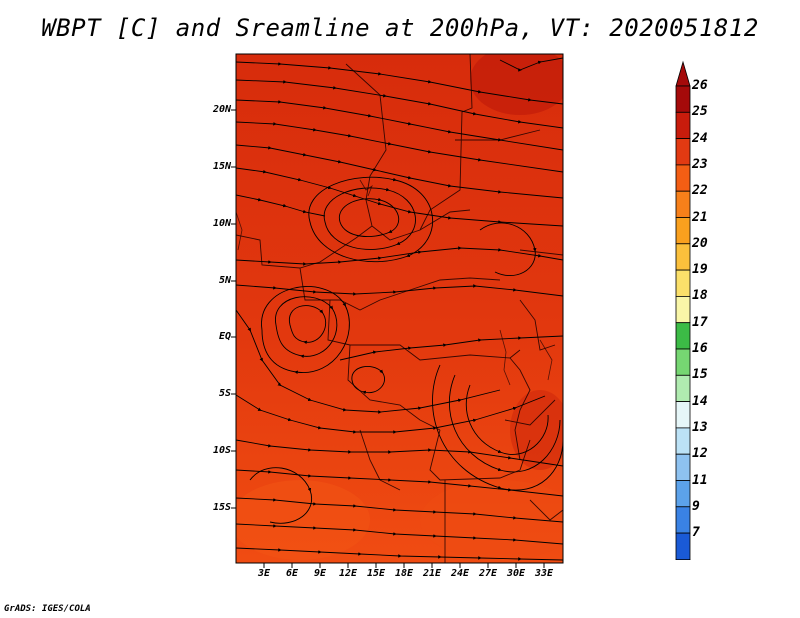  What do you see at coordinates (696, 506) in the screenshot?
I see `colorbar-level-label: 9` at bounding box center [696, 506].